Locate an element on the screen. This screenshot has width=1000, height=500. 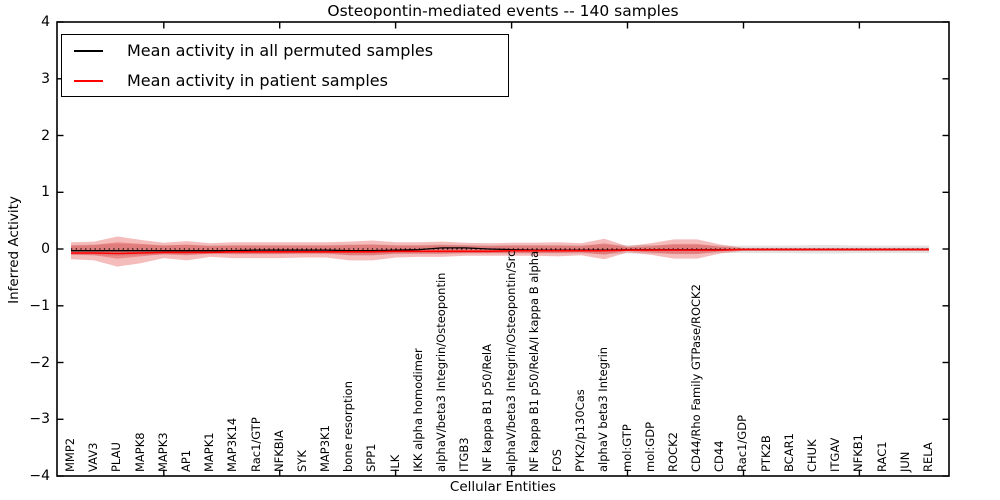
legend-label: Mean activity in patient samples is located at coordinates (257, 80).